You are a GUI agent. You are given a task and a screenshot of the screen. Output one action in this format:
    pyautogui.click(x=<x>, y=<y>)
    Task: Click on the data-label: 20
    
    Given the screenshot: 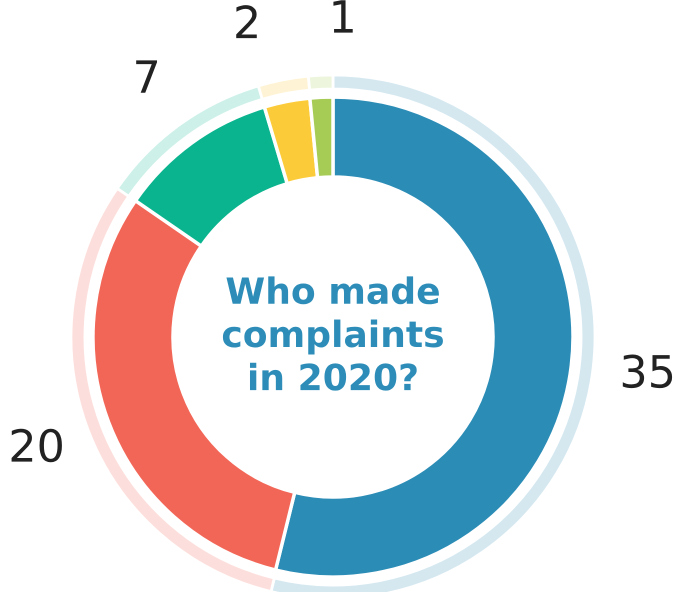 What is the action you would take?
    pyautogui.click(x=37, y=445)
    